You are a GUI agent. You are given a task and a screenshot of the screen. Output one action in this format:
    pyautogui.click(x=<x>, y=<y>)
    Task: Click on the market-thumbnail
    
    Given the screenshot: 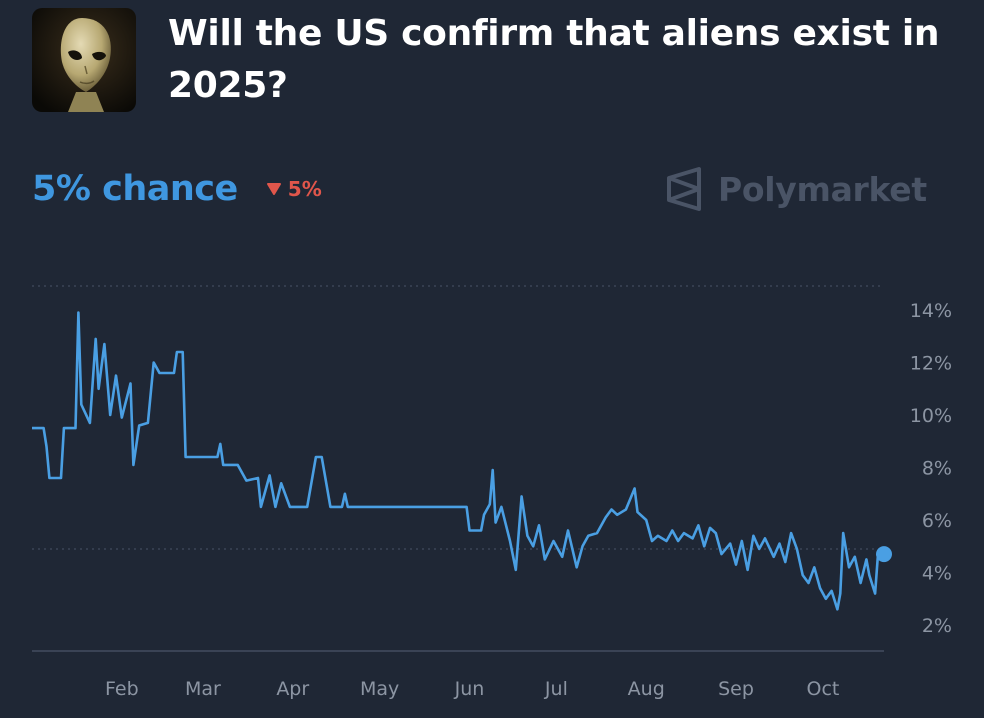 What is the action you would take?
    pyautogui.click(x=84, y=60)
    